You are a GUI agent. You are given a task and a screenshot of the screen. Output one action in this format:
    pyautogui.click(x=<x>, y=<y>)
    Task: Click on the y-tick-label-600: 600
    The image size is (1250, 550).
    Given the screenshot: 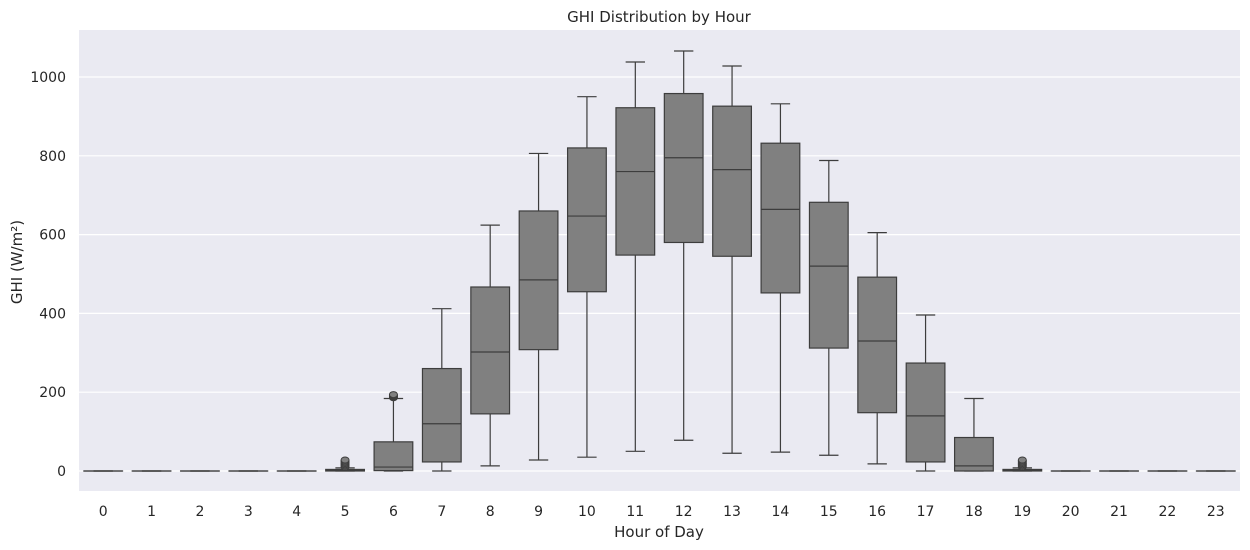 What is the action you would take?
    pyautogui.click(x=52, y=236)
    